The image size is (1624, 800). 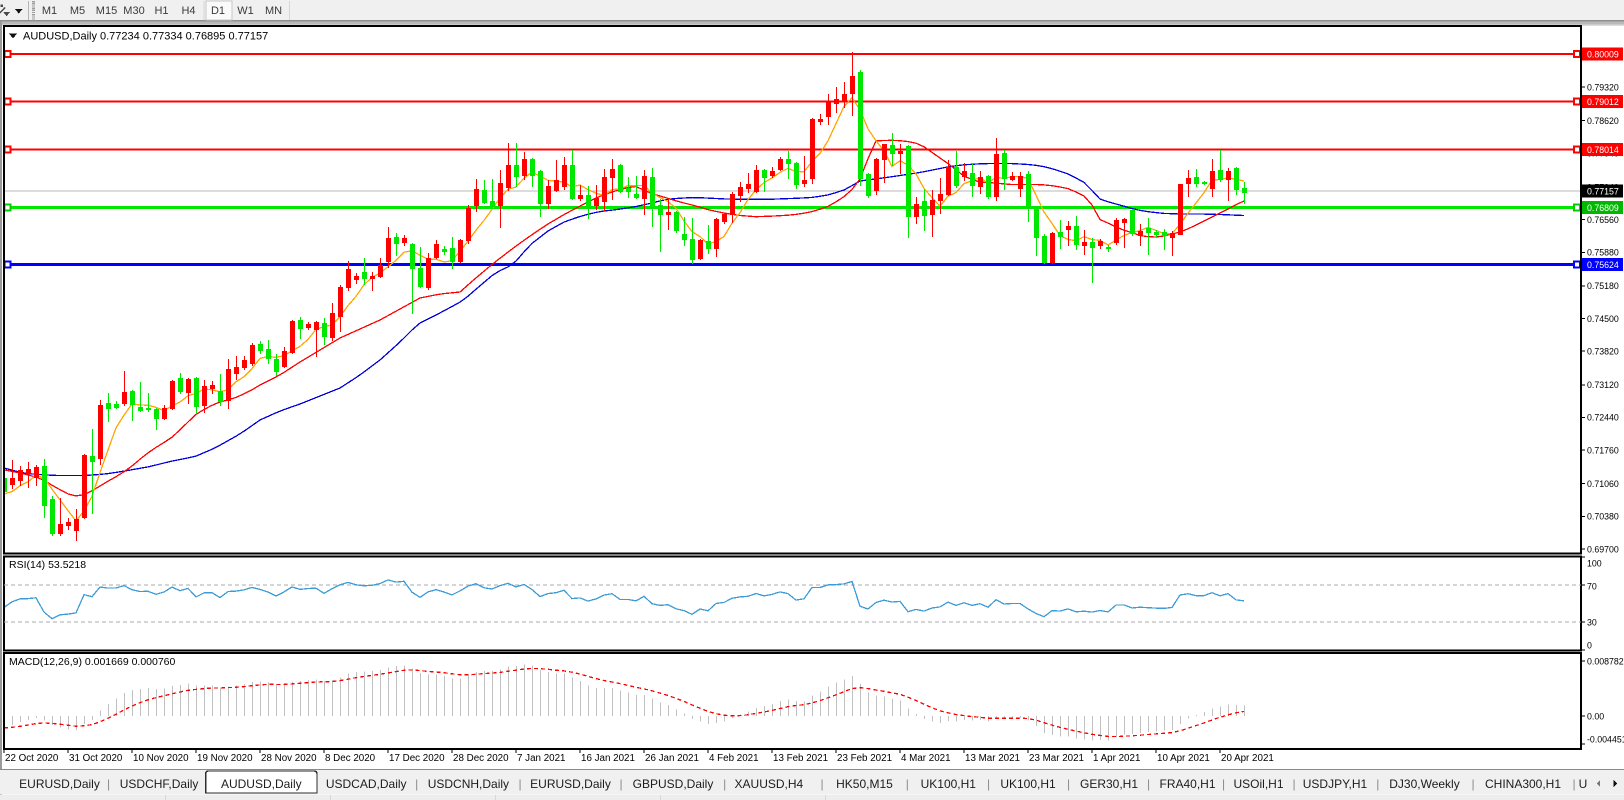 What do you see at coordinates (1603, 517) in the screenshot?
I see `svg-text: 0.70380` at bounding box center [1603, 517].